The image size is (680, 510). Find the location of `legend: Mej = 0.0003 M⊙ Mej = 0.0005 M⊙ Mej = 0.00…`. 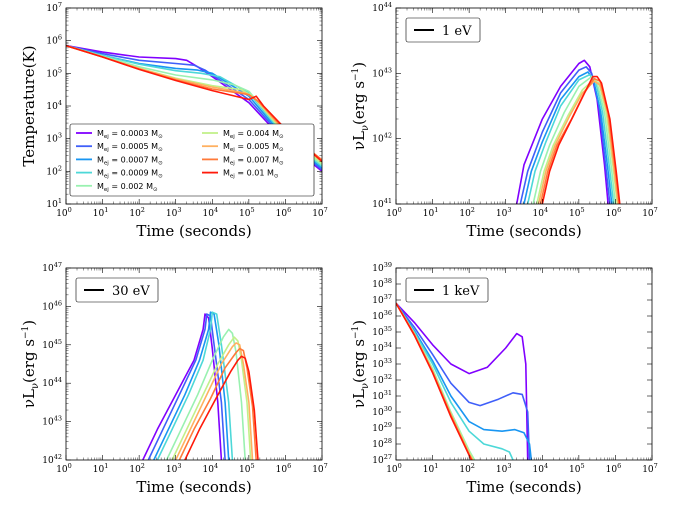

legend: Mej = 0.0003 M⊙ Mej = 0.0005 M⊙ Mej = 0.00… is located at coordinates (192, 160).